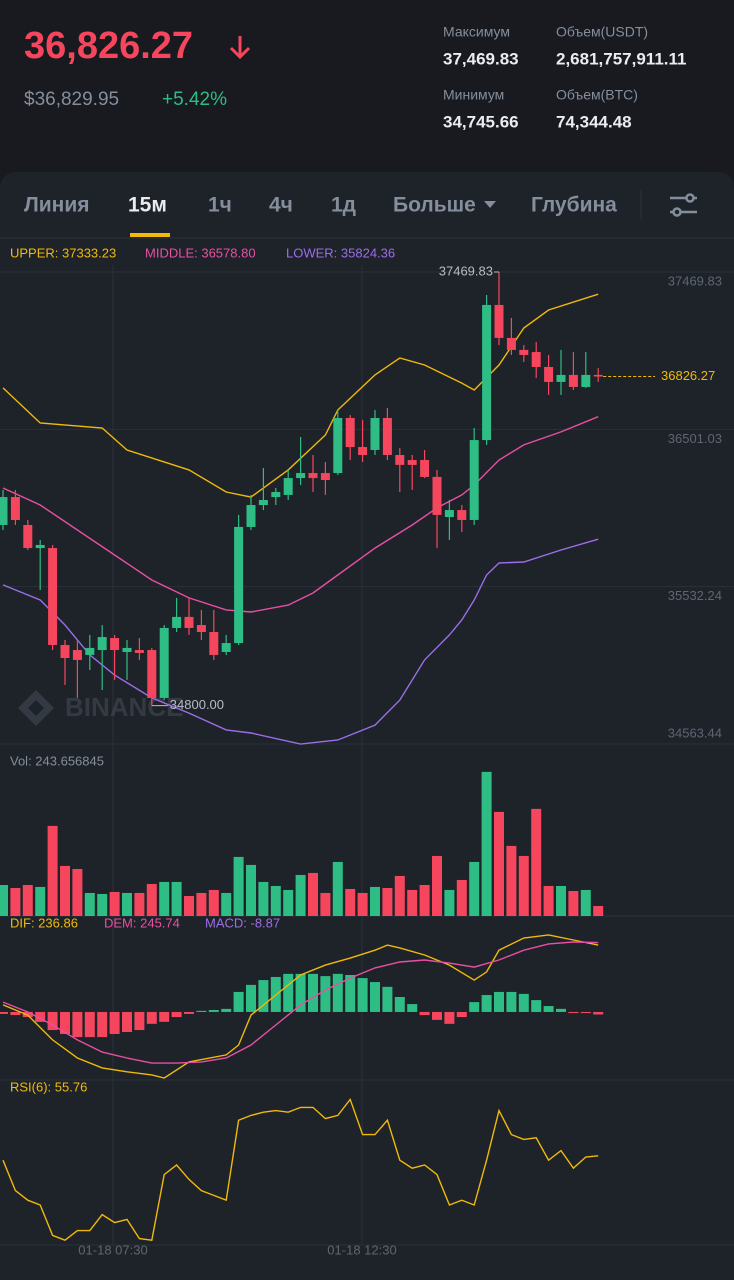  I want to click on watermark-logo, so click(36, 708).